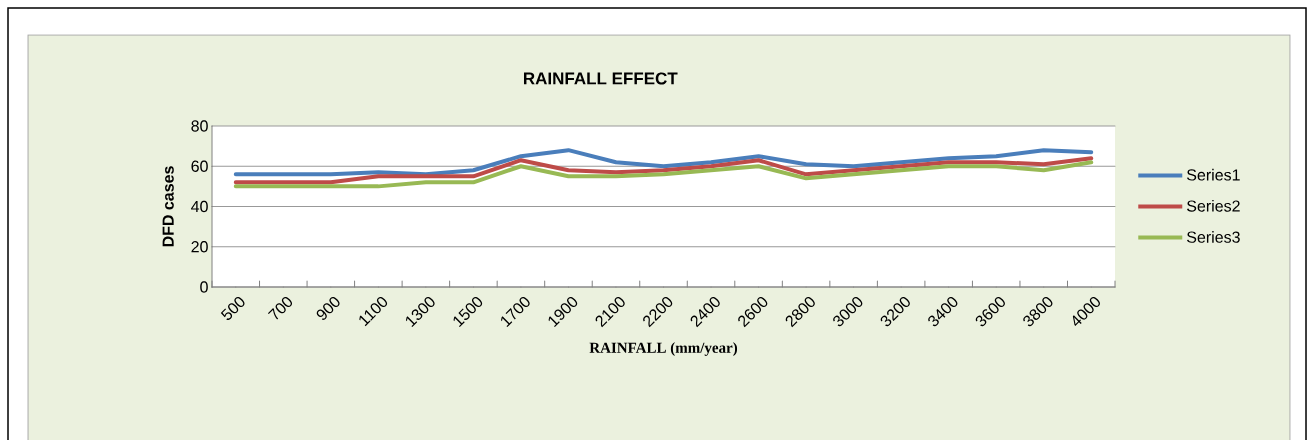 The image size is (1314, 440). What do you see at coordinates (1213, 205) in the screenshot?
I see `legend-label: Series2` at bounding box center [1213, 205].